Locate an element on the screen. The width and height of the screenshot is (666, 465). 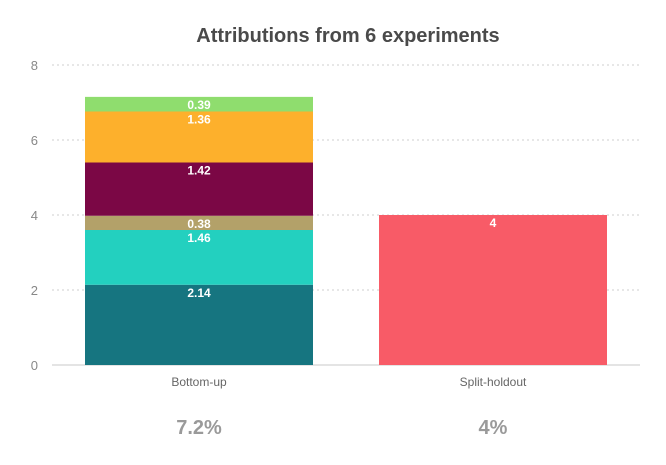
x-tick-label: Bottom-up is located at coordinates (199, 382).